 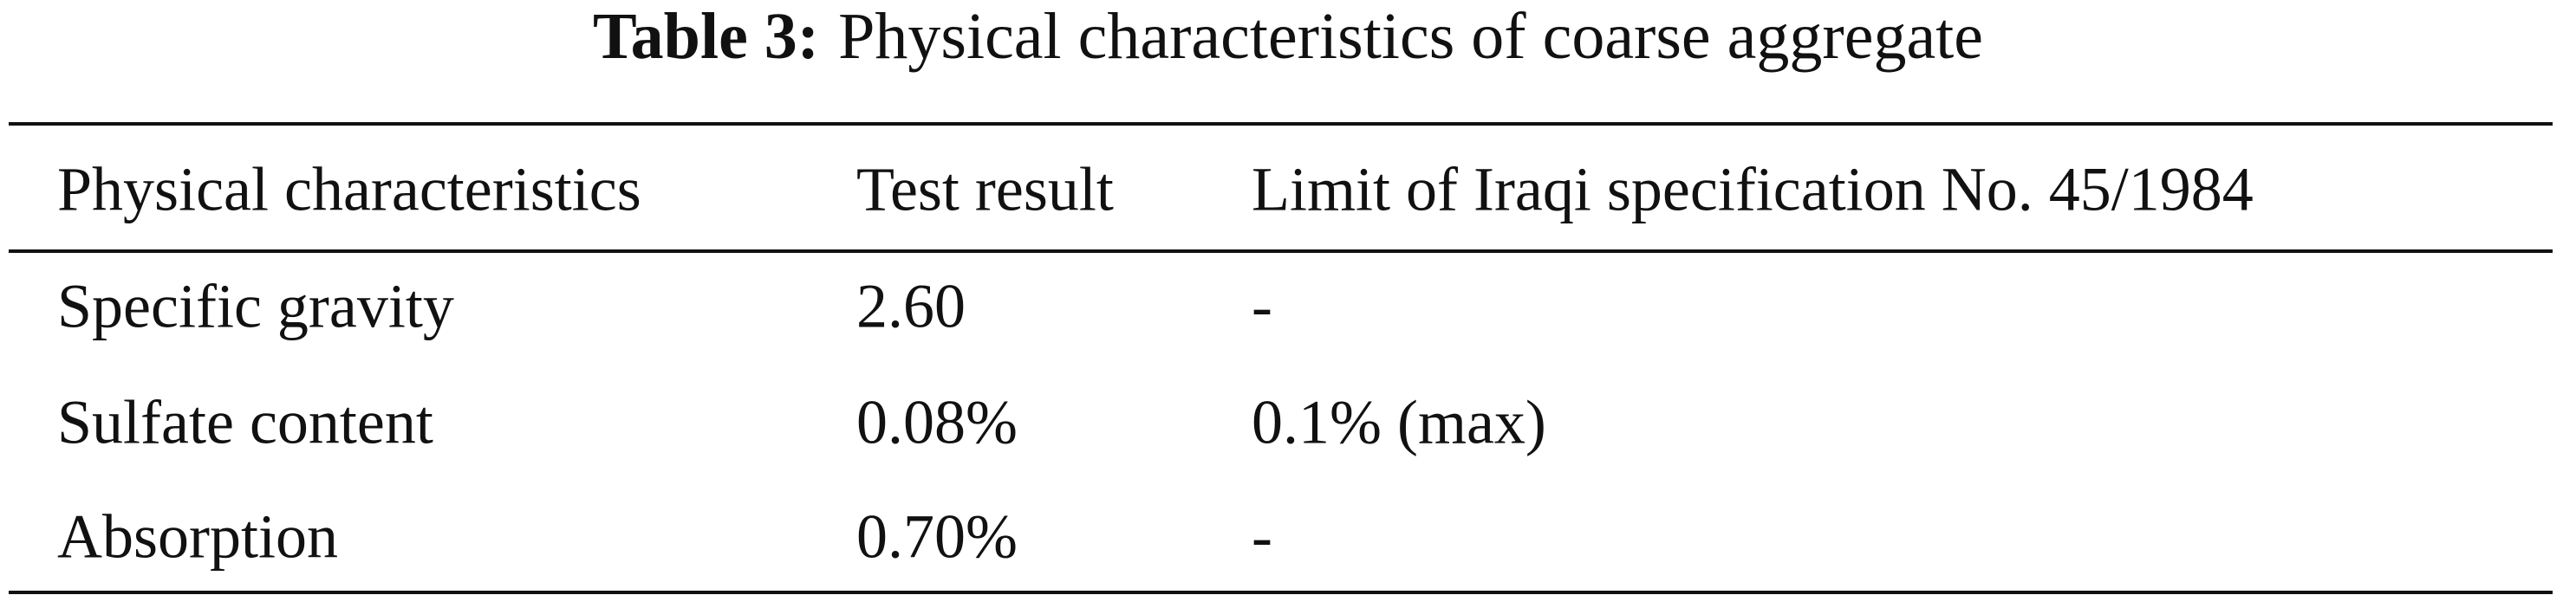 What do you see at coordinates (985, 189) in the screenshot?
I see `column-header: Test result` at bounding box center [985, 189].